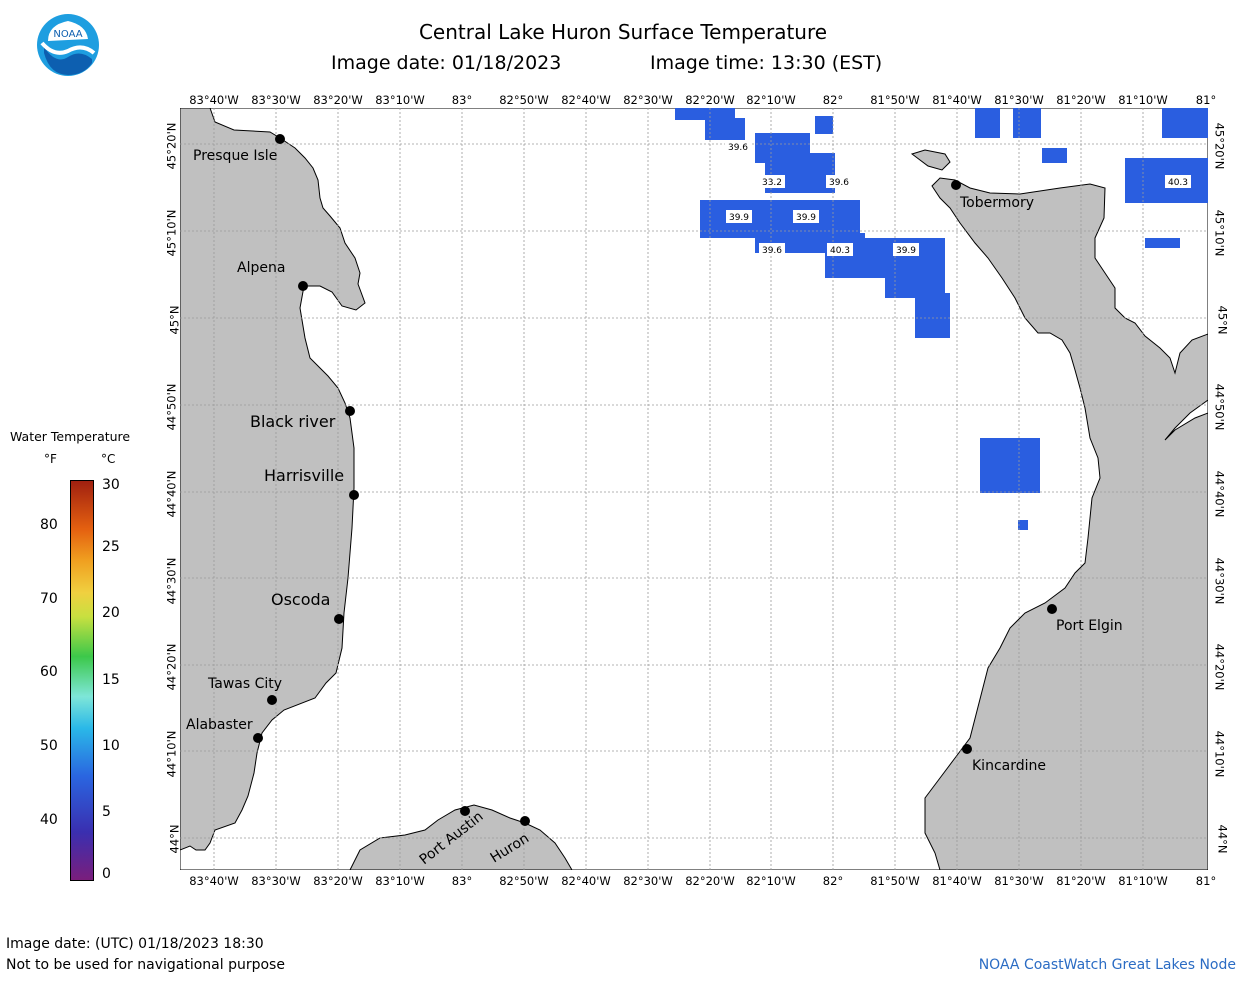 The width and height of the screenshot is (1246, 981). What do you see at coordinates (623, 32) in the screenshot?
I see `map-title: Central Lake Huron Surface Temperature` at bounding box center [623, 32].